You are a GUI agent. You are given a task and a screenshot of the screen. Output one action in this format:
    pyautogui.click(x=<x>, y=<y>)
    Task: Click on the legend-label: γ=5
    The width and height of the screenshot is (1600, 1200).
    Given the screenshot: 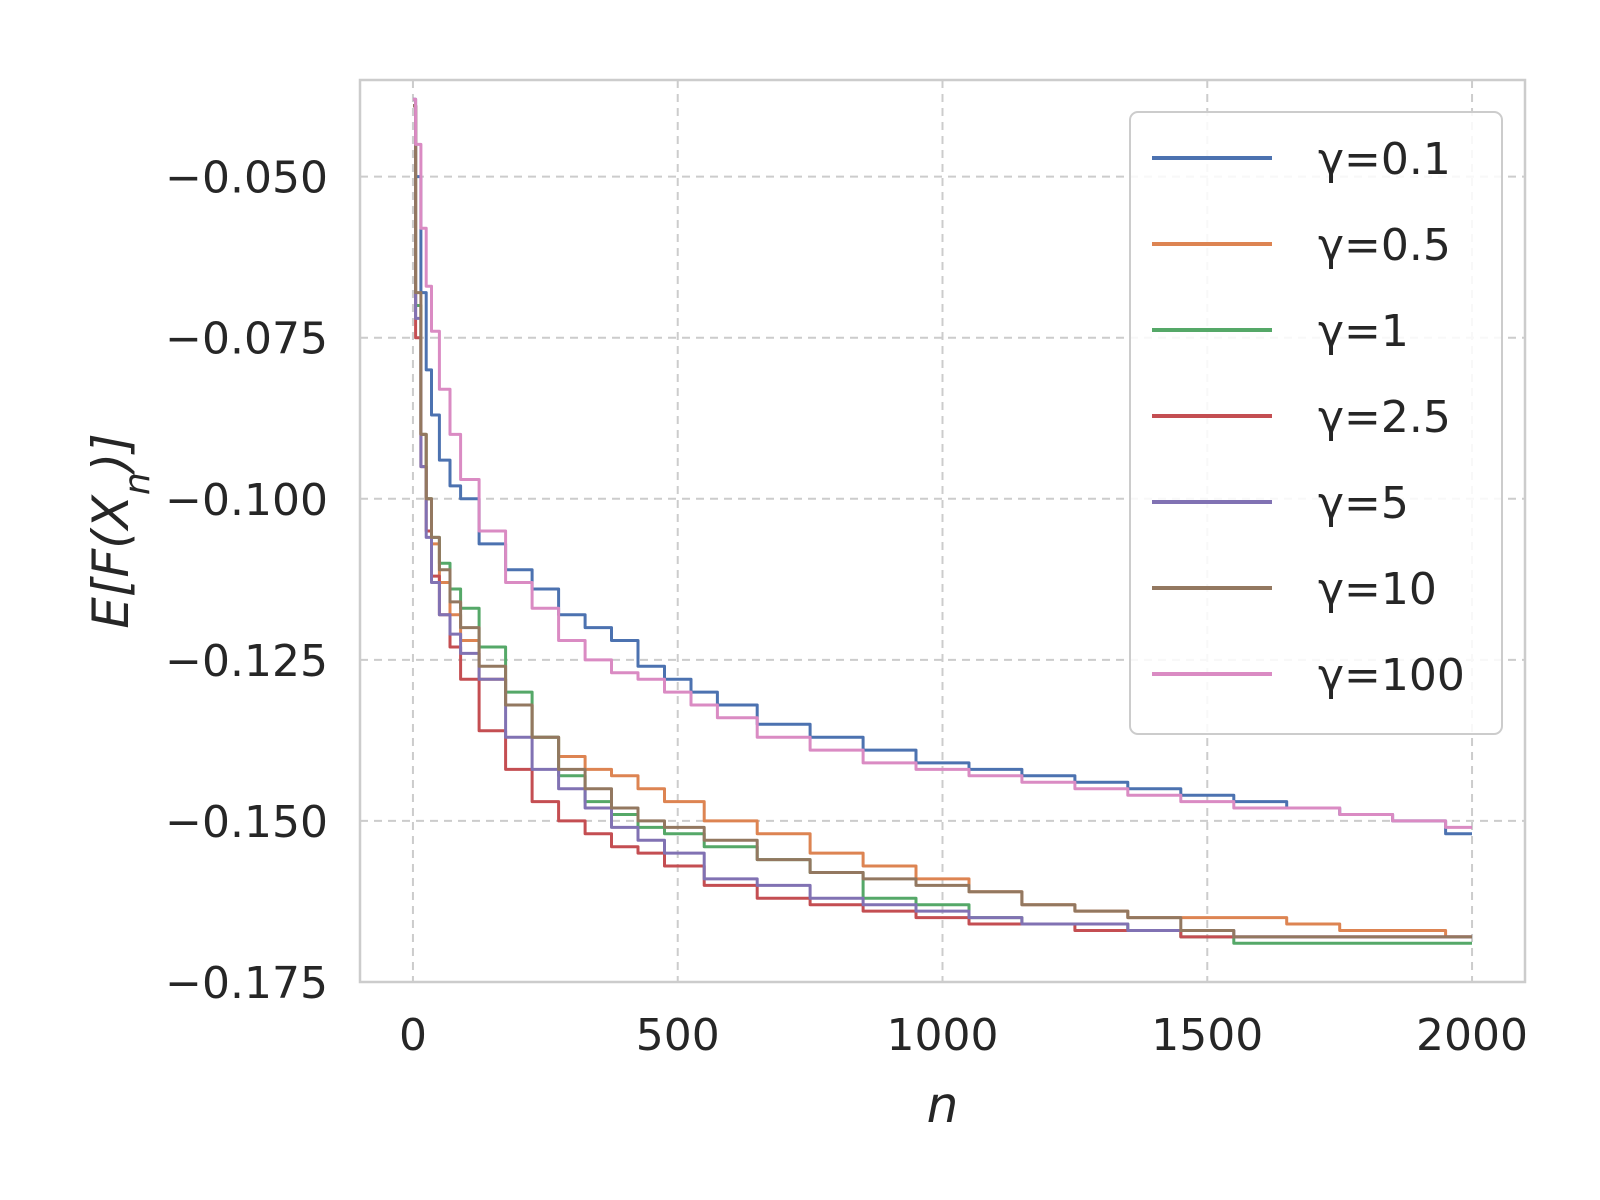 What is the action you would take?
    pyautogui.click(x=1363, y=503)
    